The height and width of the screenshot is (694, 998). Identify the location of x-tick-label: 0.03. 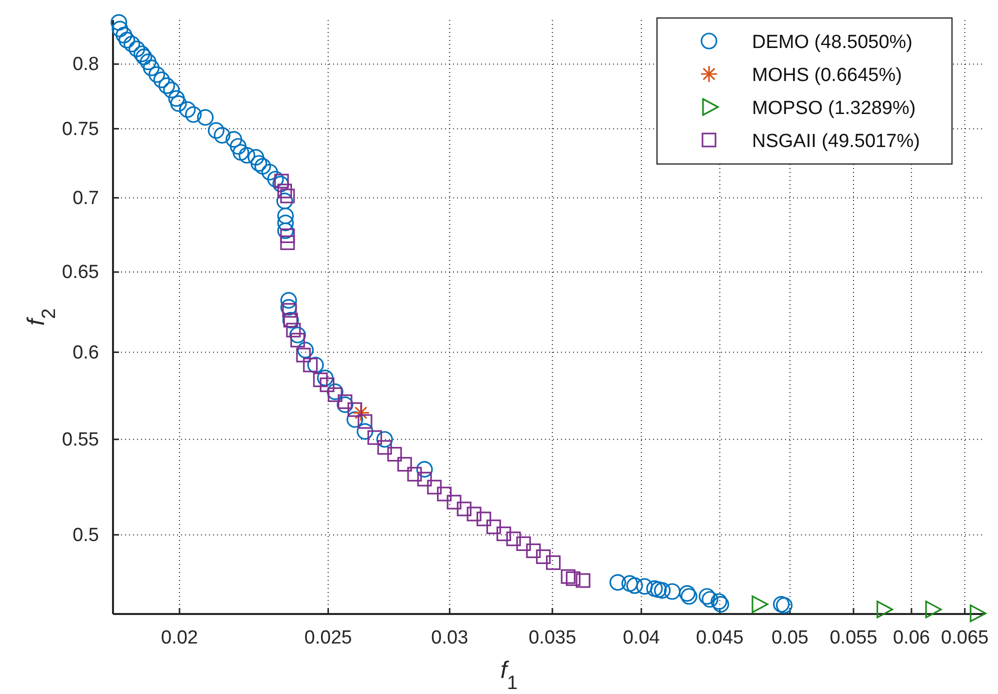
(449, 637).